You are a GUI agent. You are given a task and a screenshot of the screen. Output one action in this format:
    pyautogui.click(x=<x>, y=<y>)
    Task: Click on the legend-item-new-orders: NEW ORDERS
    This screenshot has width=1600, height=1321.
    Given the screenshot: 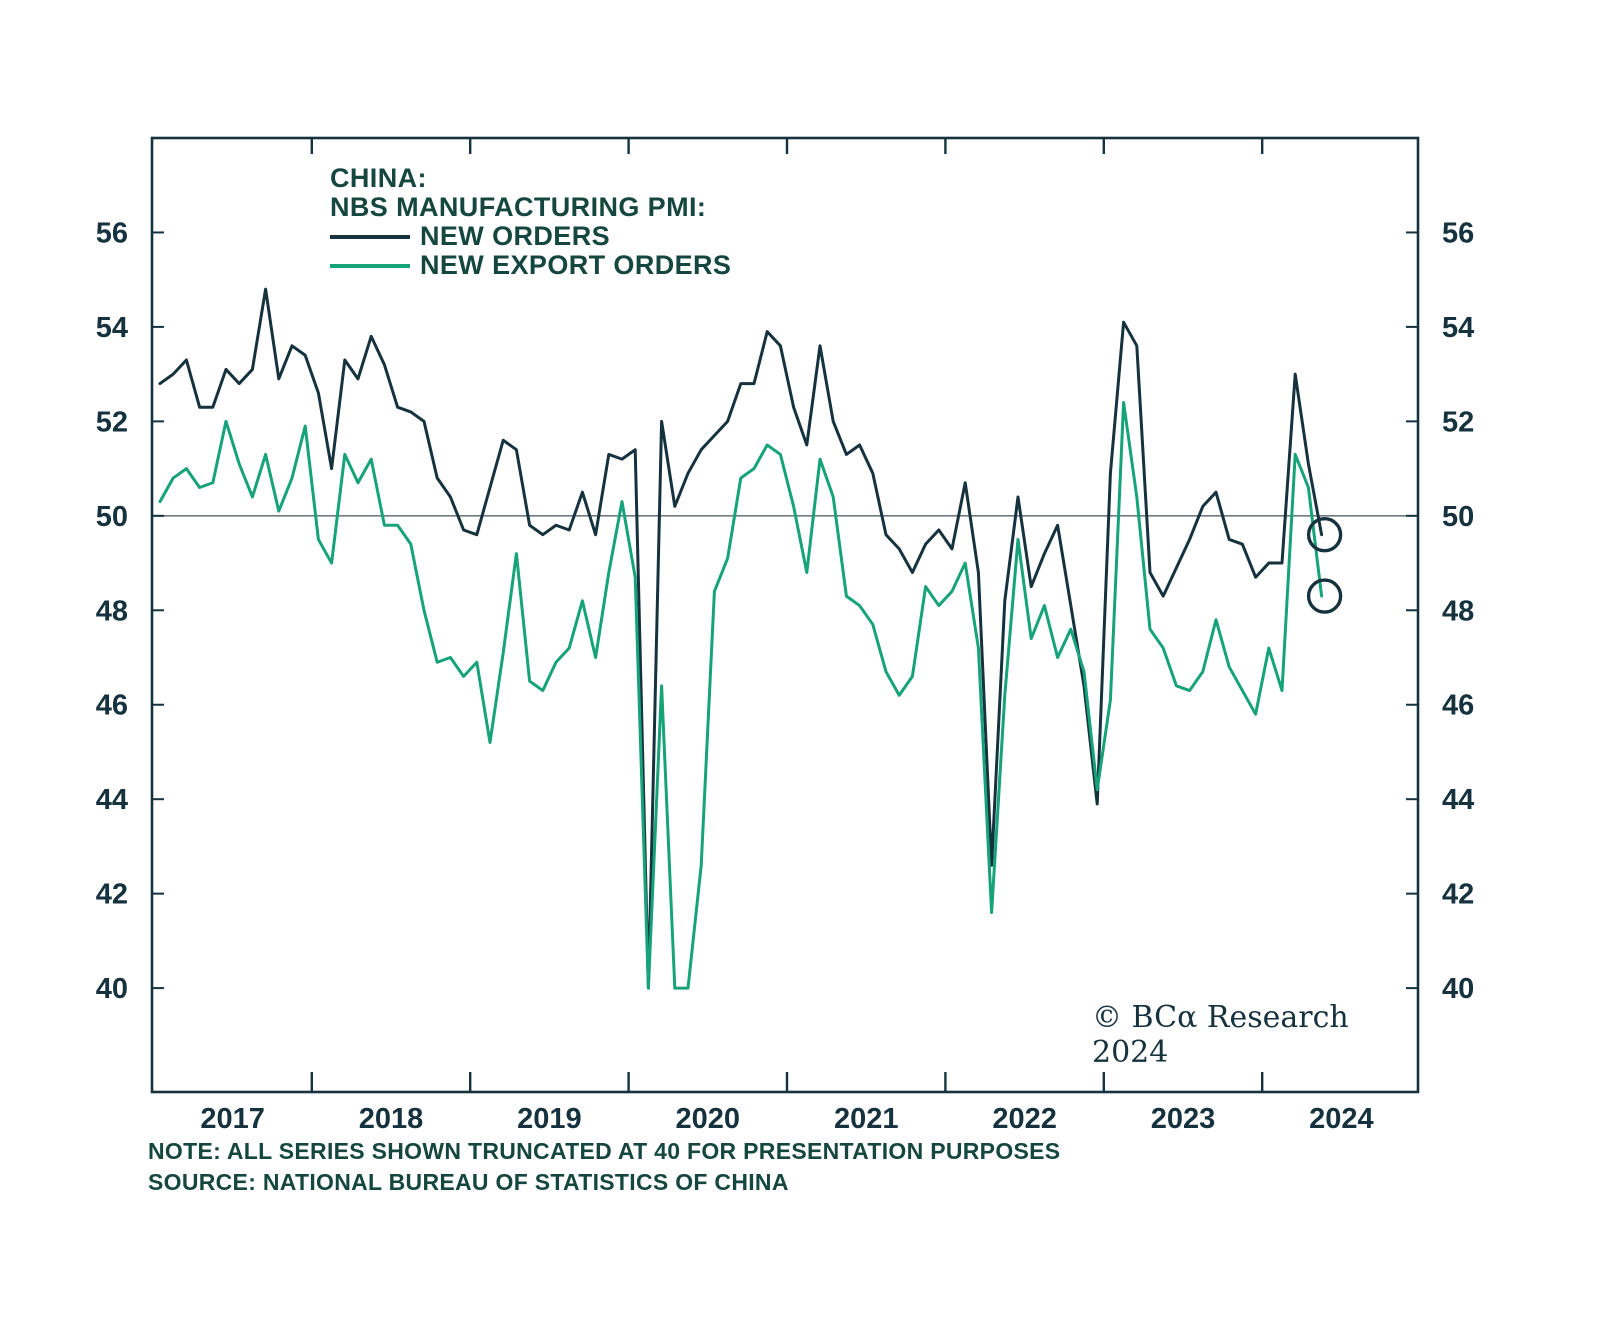 What is the action you would take?
    pyautogui.click(x=530, y=236)
    